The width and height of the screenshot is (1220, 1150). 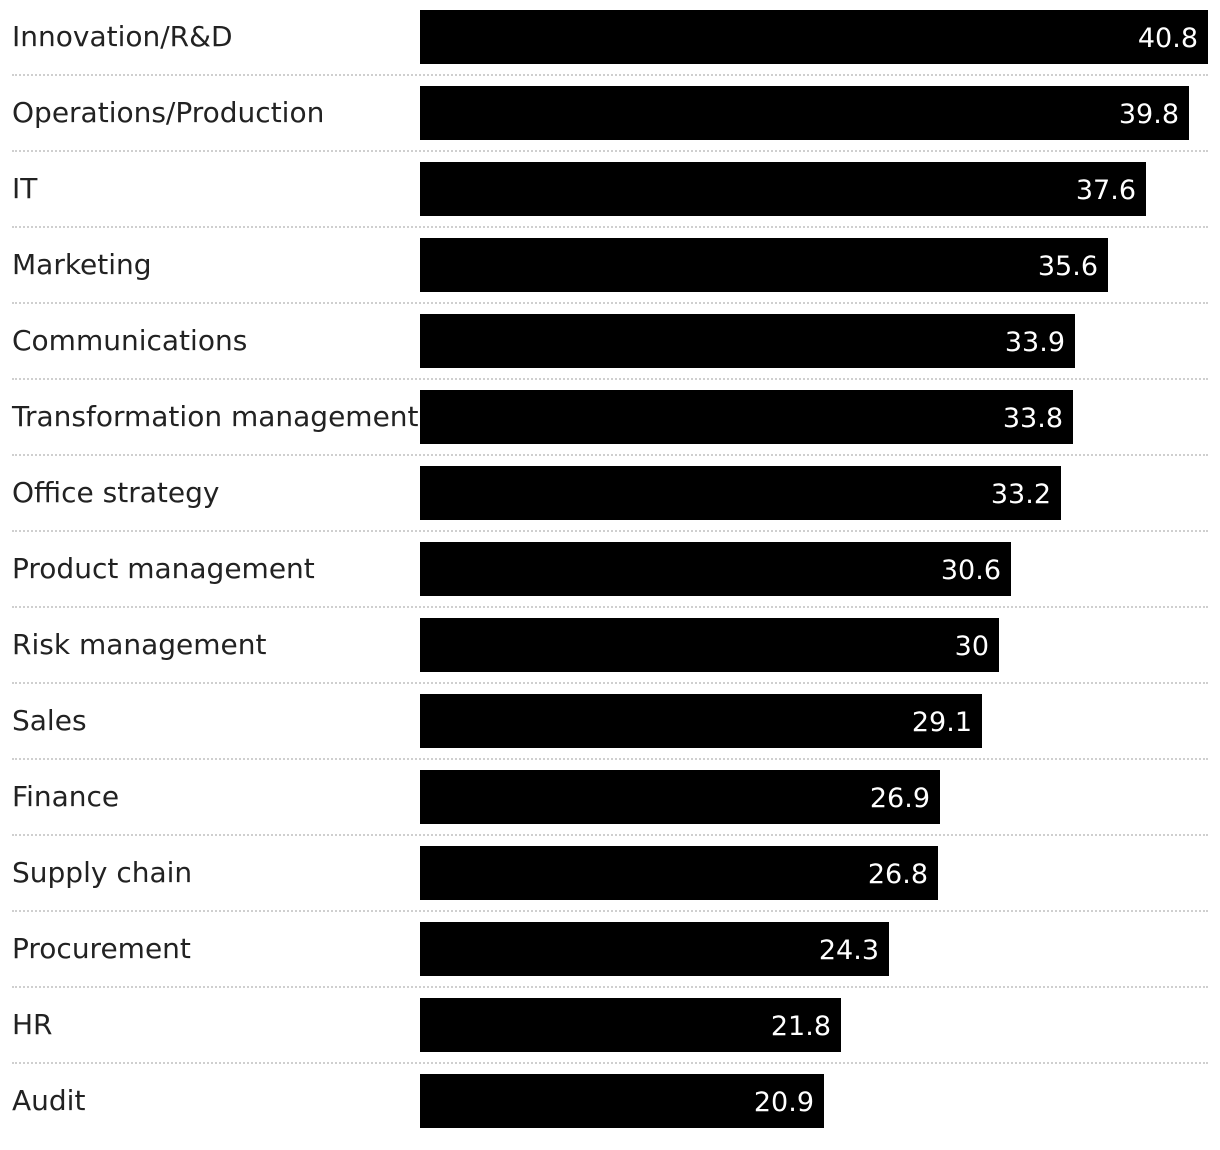 What do you see at coordinates (215, 416) in the screenshot?
I see `category-label: Transformation management` at bounding box center [215, 416].